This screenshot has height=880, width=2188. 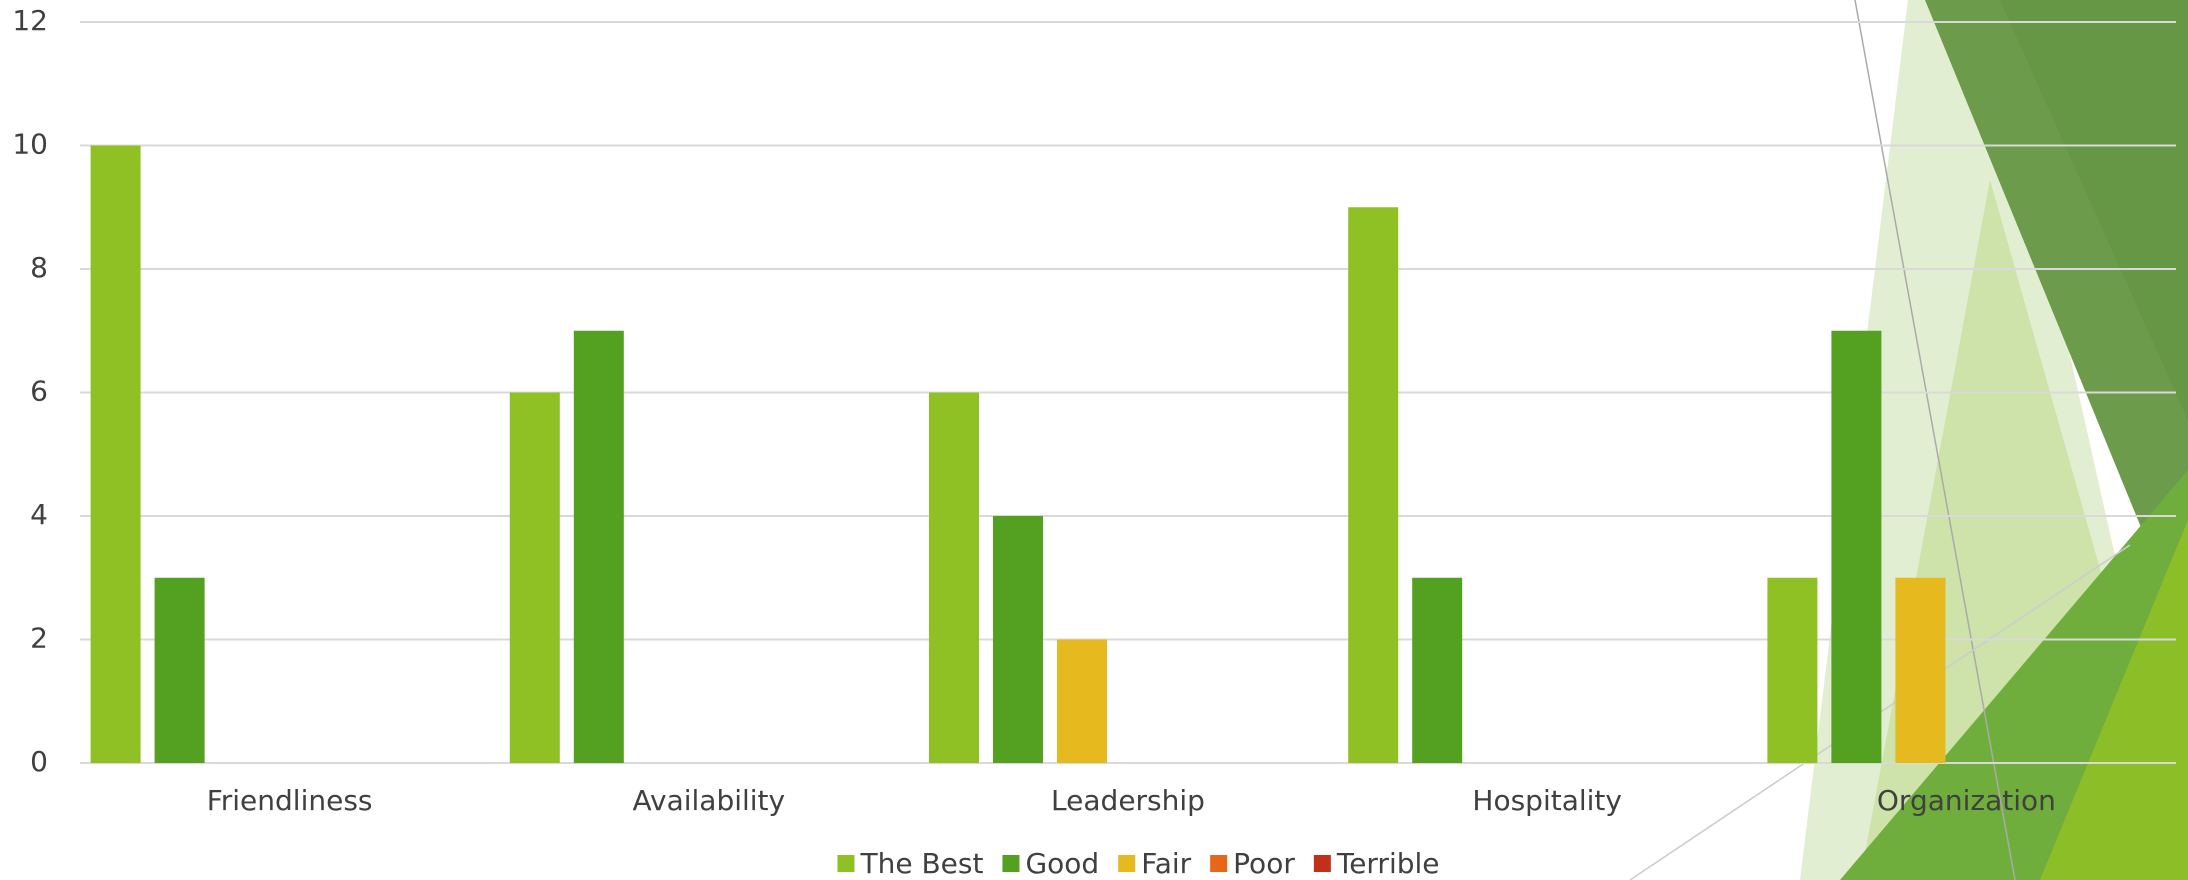 What do you see at coordinates (39, 761) in the screenshot?
I see `y-tick-label: 0` at bounding box center [39, 761].